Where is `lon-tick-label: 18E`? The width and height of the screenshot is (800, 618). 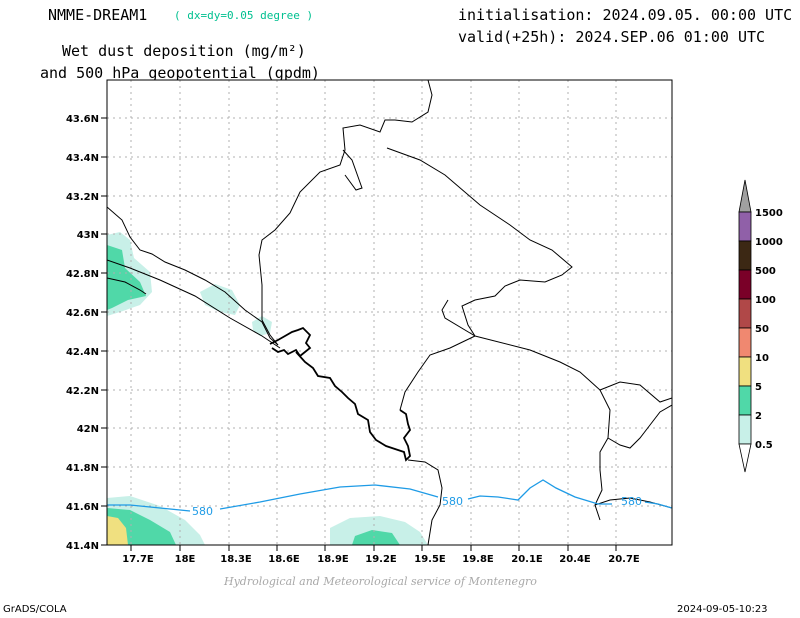
lon-tick-label: 18E is located at coordinates (185, 559).